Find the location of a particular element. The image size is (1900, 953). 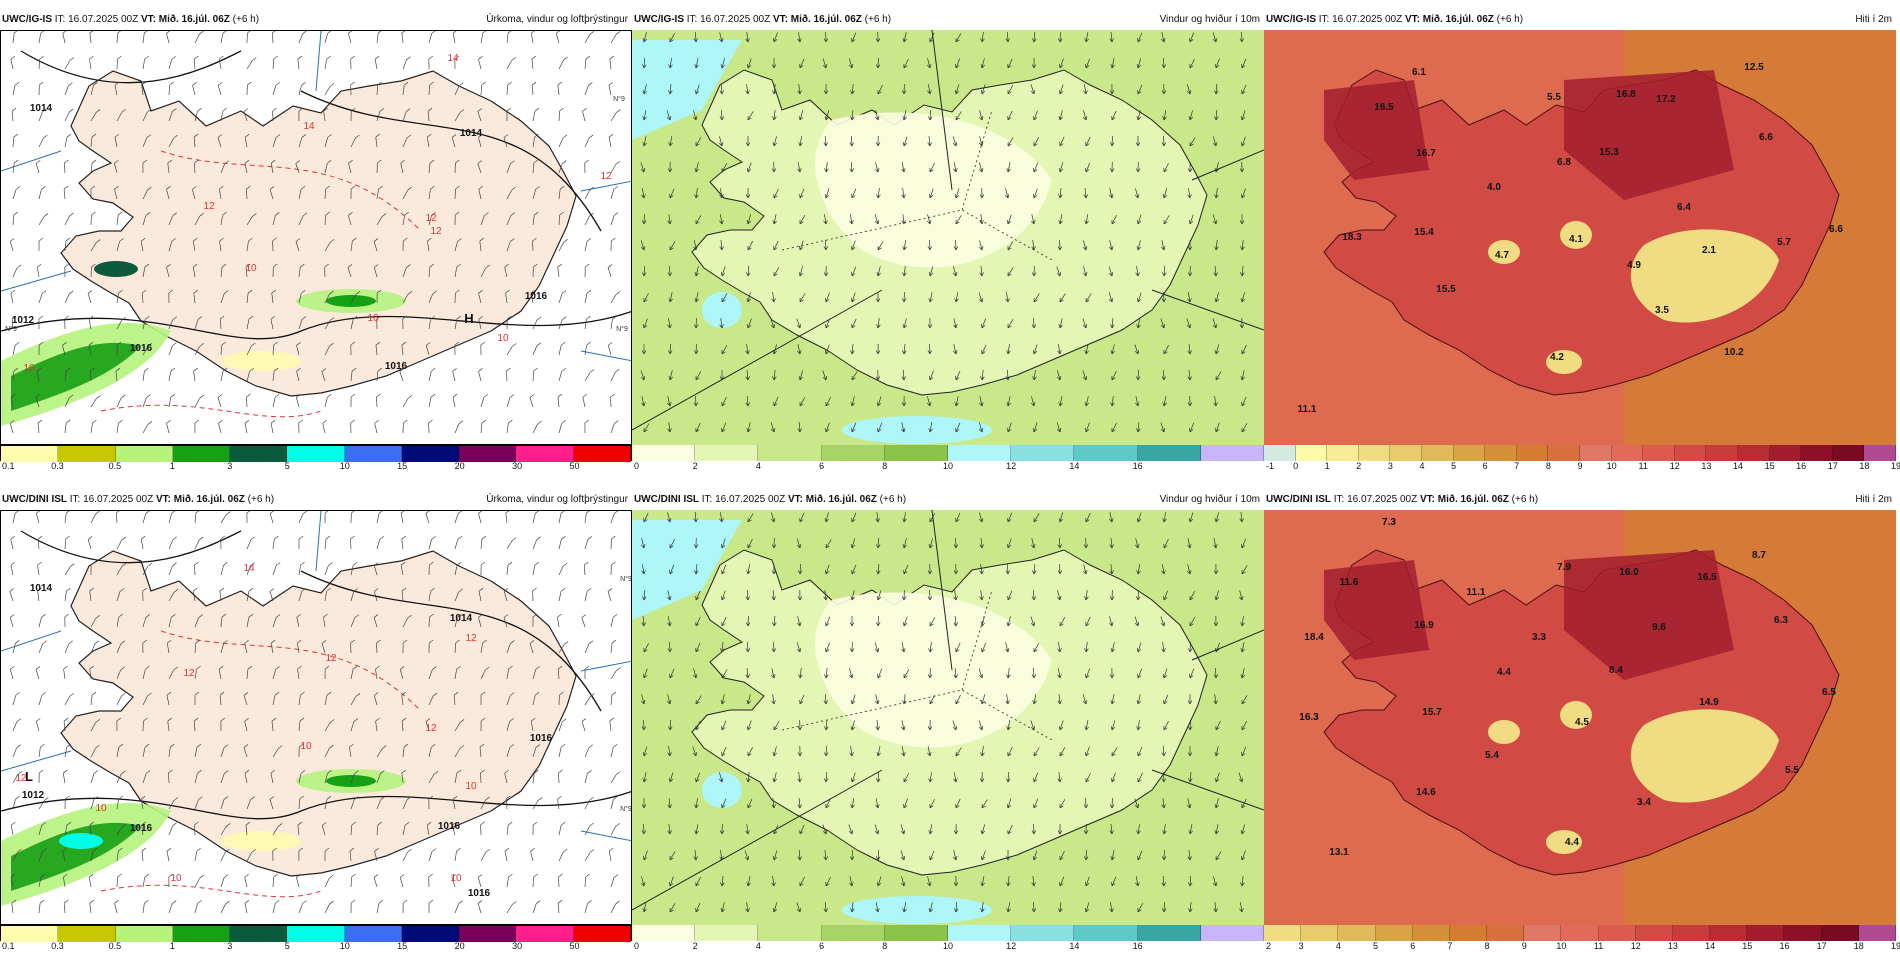

field-label: 15.3 is located at coordinates (1609, 152).